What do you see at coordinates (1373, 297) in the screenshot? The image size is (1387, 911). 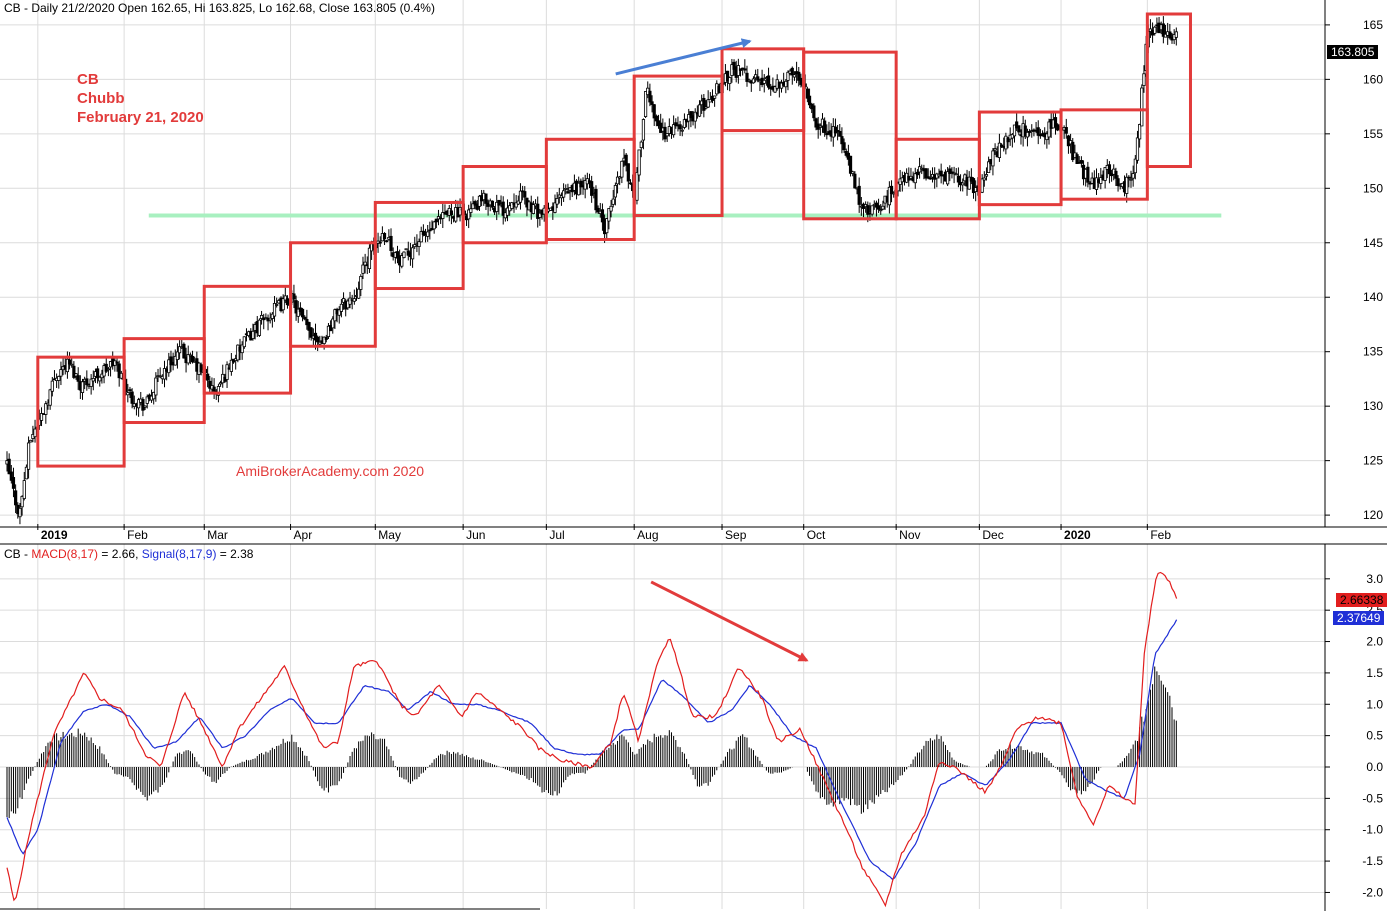 I see `price-y-tick-label: 140` at bounding box center [1373, 297].